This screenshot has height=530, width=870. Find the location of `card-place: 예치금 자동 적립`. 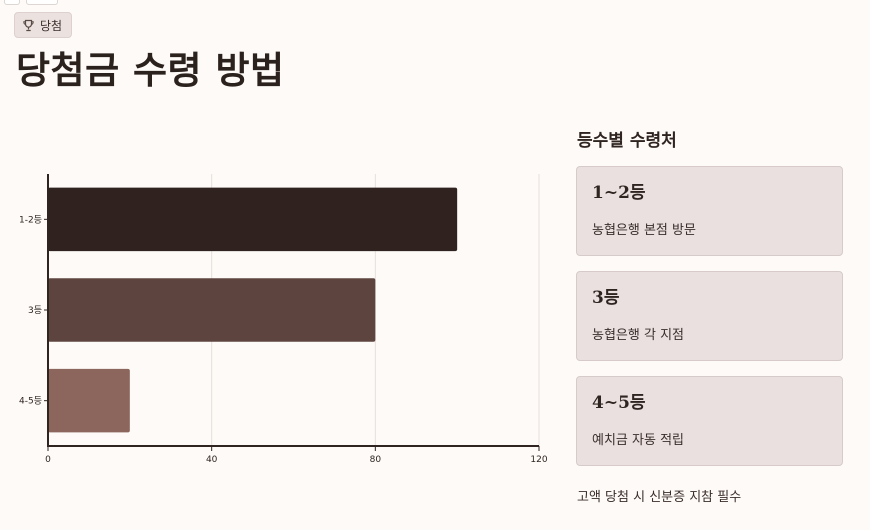

card-place: 예치금 자동 적립 is located at coordinates (638, 440).